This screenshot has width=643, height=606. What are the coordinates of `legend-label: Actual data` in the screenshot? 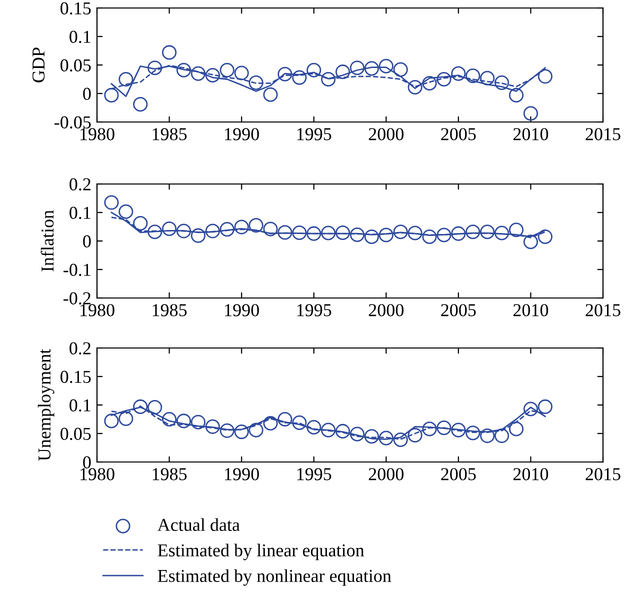 It's located at (198, 524).